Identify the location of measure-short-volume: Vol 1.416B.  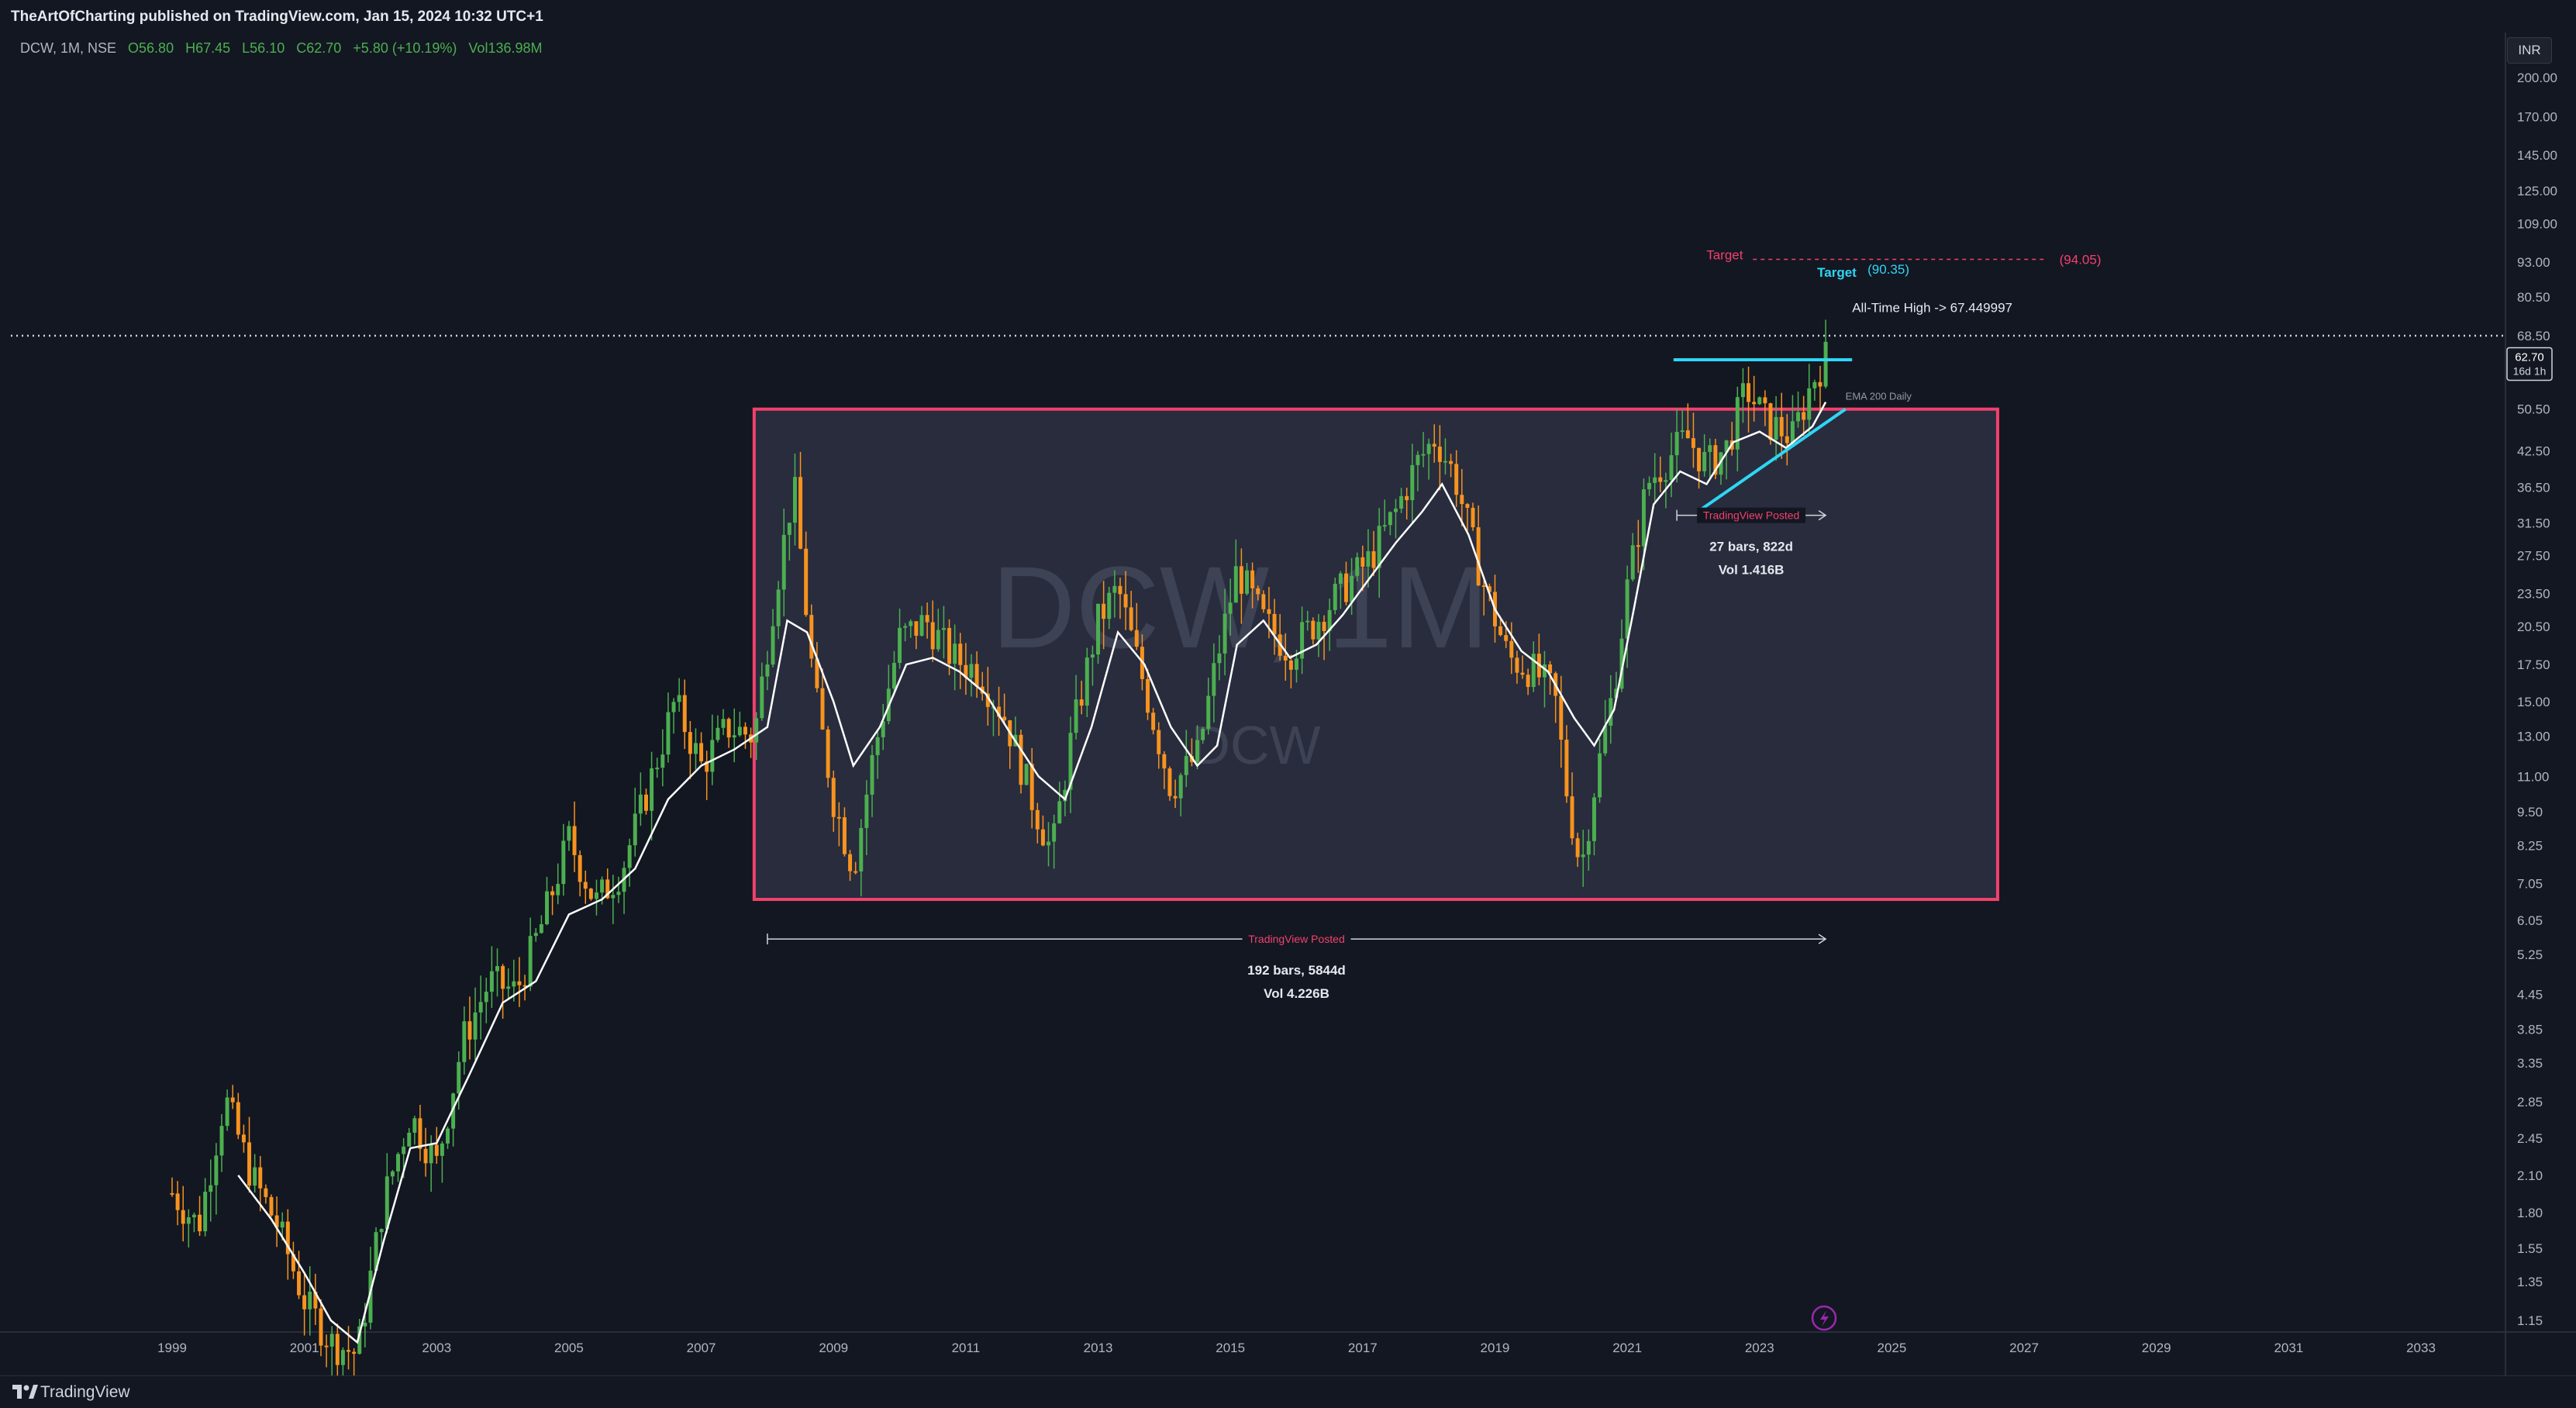
(1752, 570).